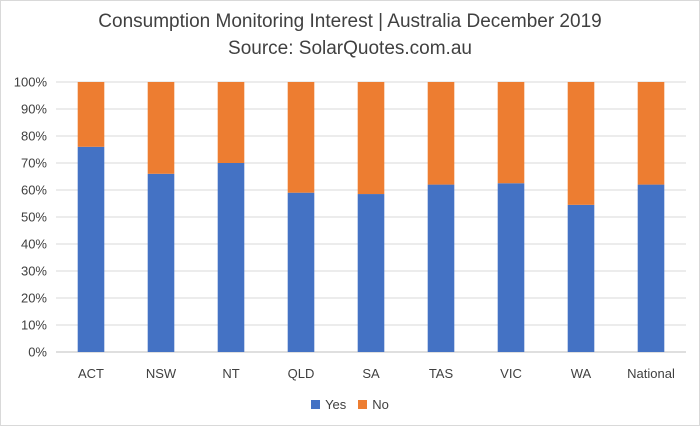 Image resolution: width=700 pixels, height=426 pixels. What do you see at coordinates (161, 373) in the screenshot?
I see `x-tick-label: NSW` at bounding box center [161, 373].